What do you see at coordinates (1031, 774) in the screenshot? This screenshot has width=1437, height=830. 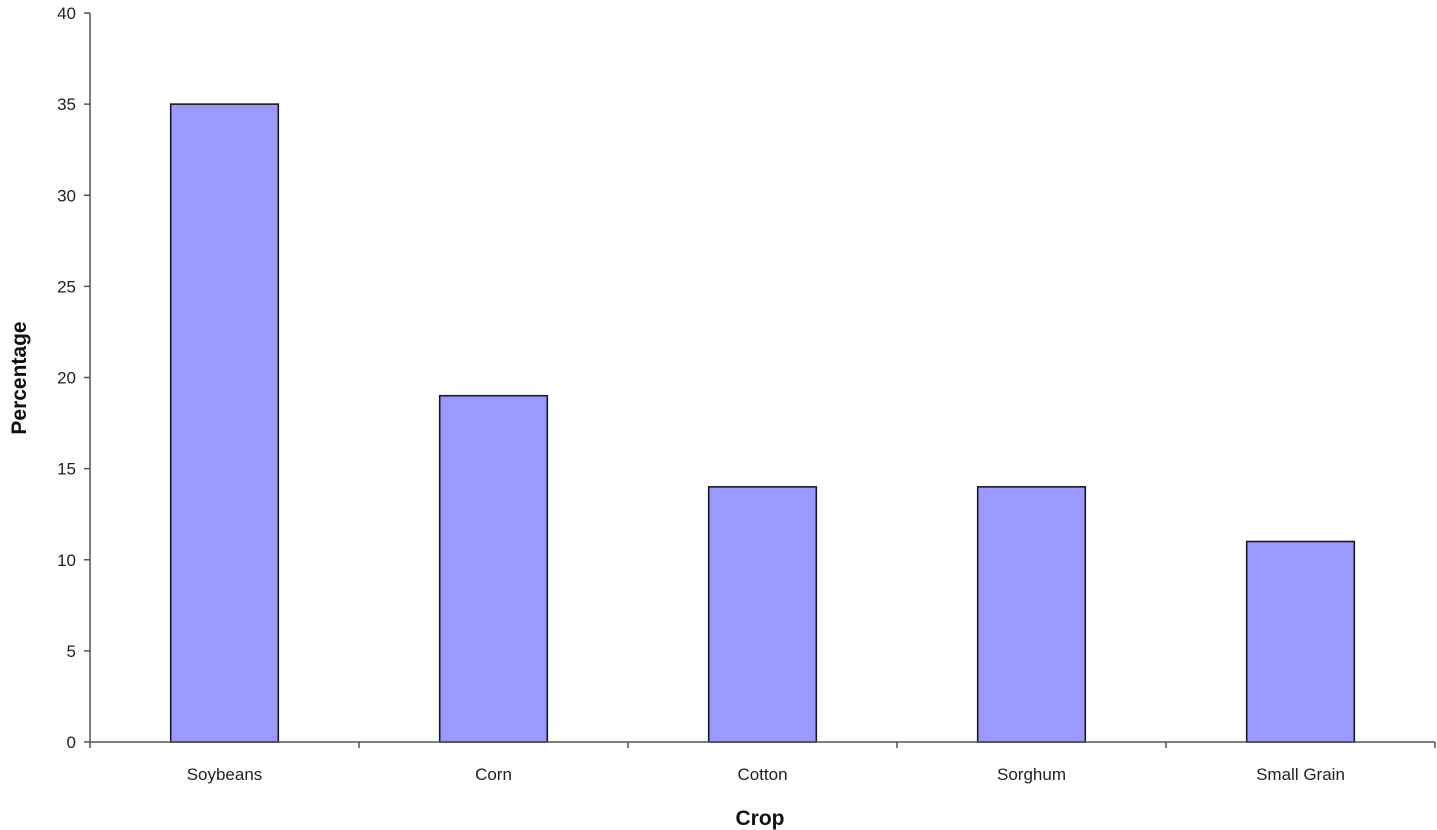 I see `x-tick-label: Sorghum` at bounding box center [1031, 774].